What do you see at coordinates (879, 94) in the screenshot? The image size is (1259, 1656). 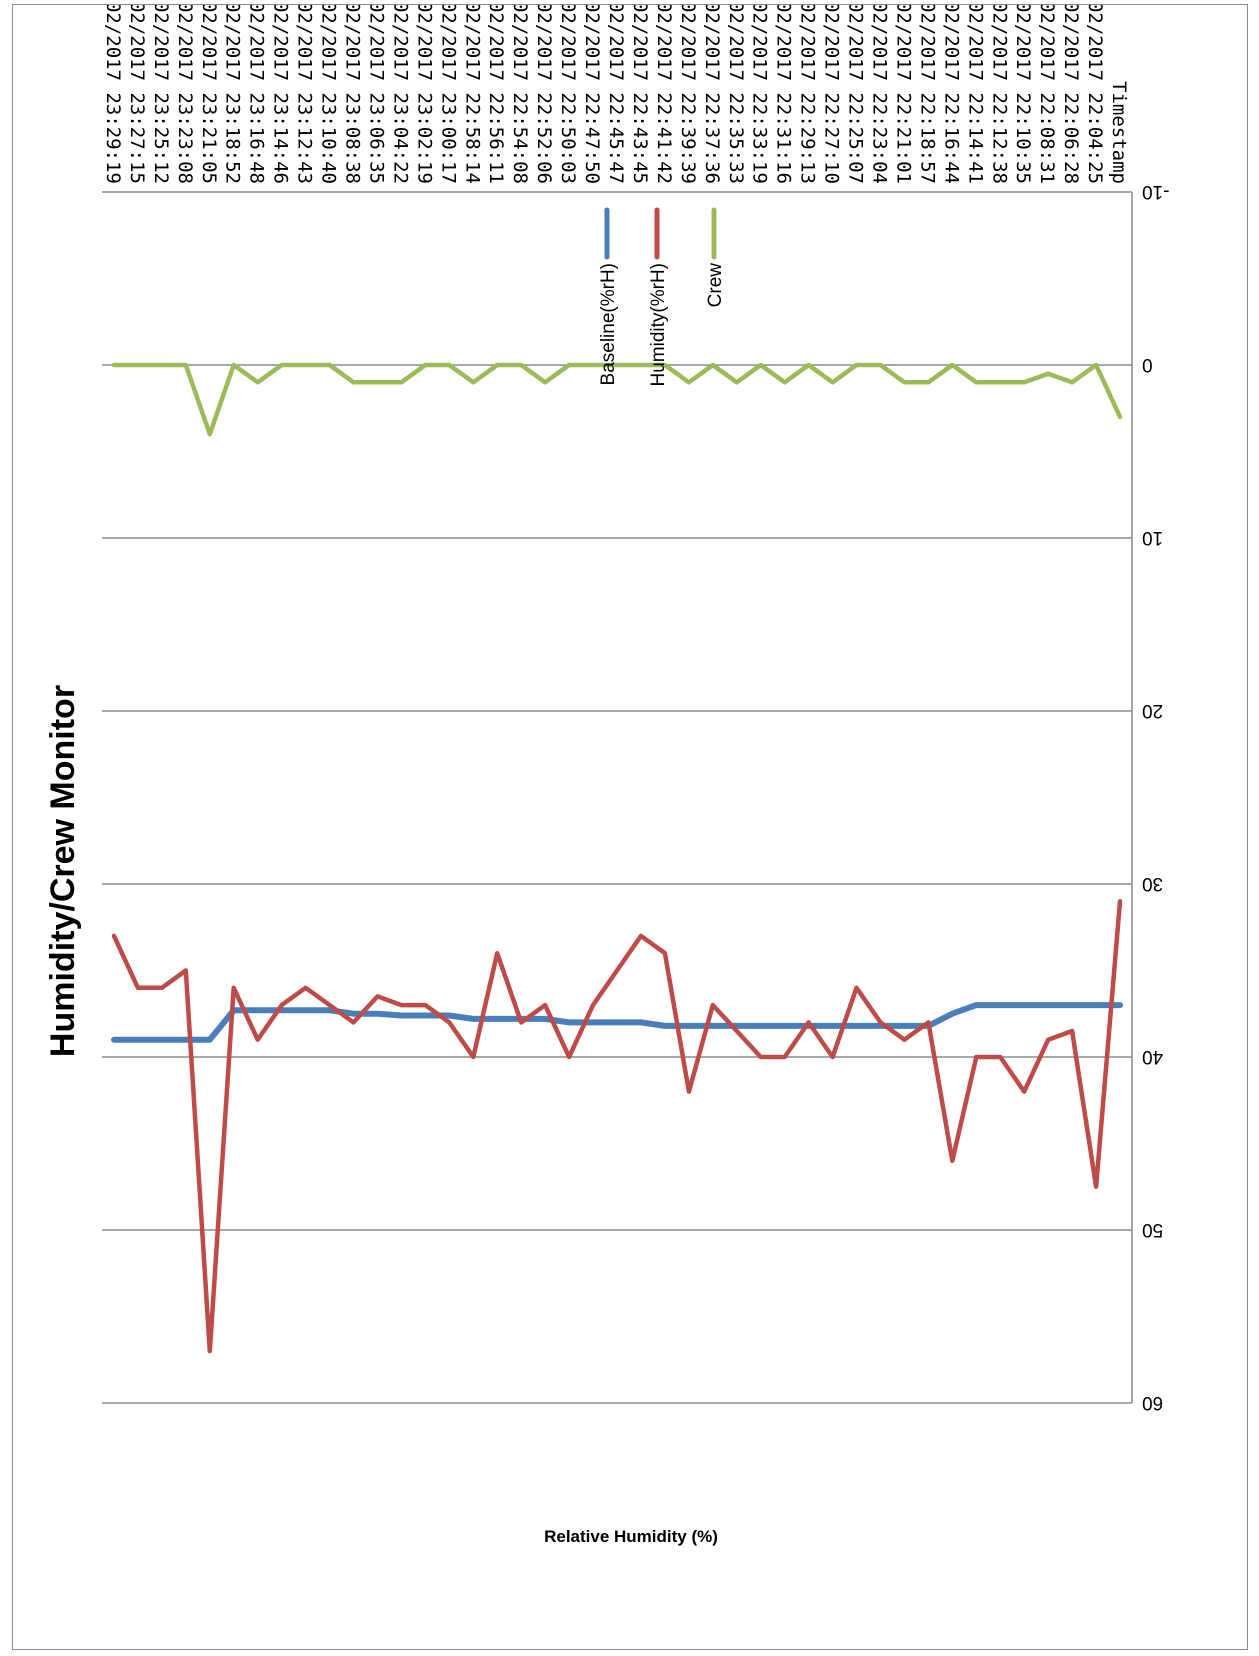 I see `x-category-label: 28/02/2017 22:23:04` at bounding box center [879, 94].